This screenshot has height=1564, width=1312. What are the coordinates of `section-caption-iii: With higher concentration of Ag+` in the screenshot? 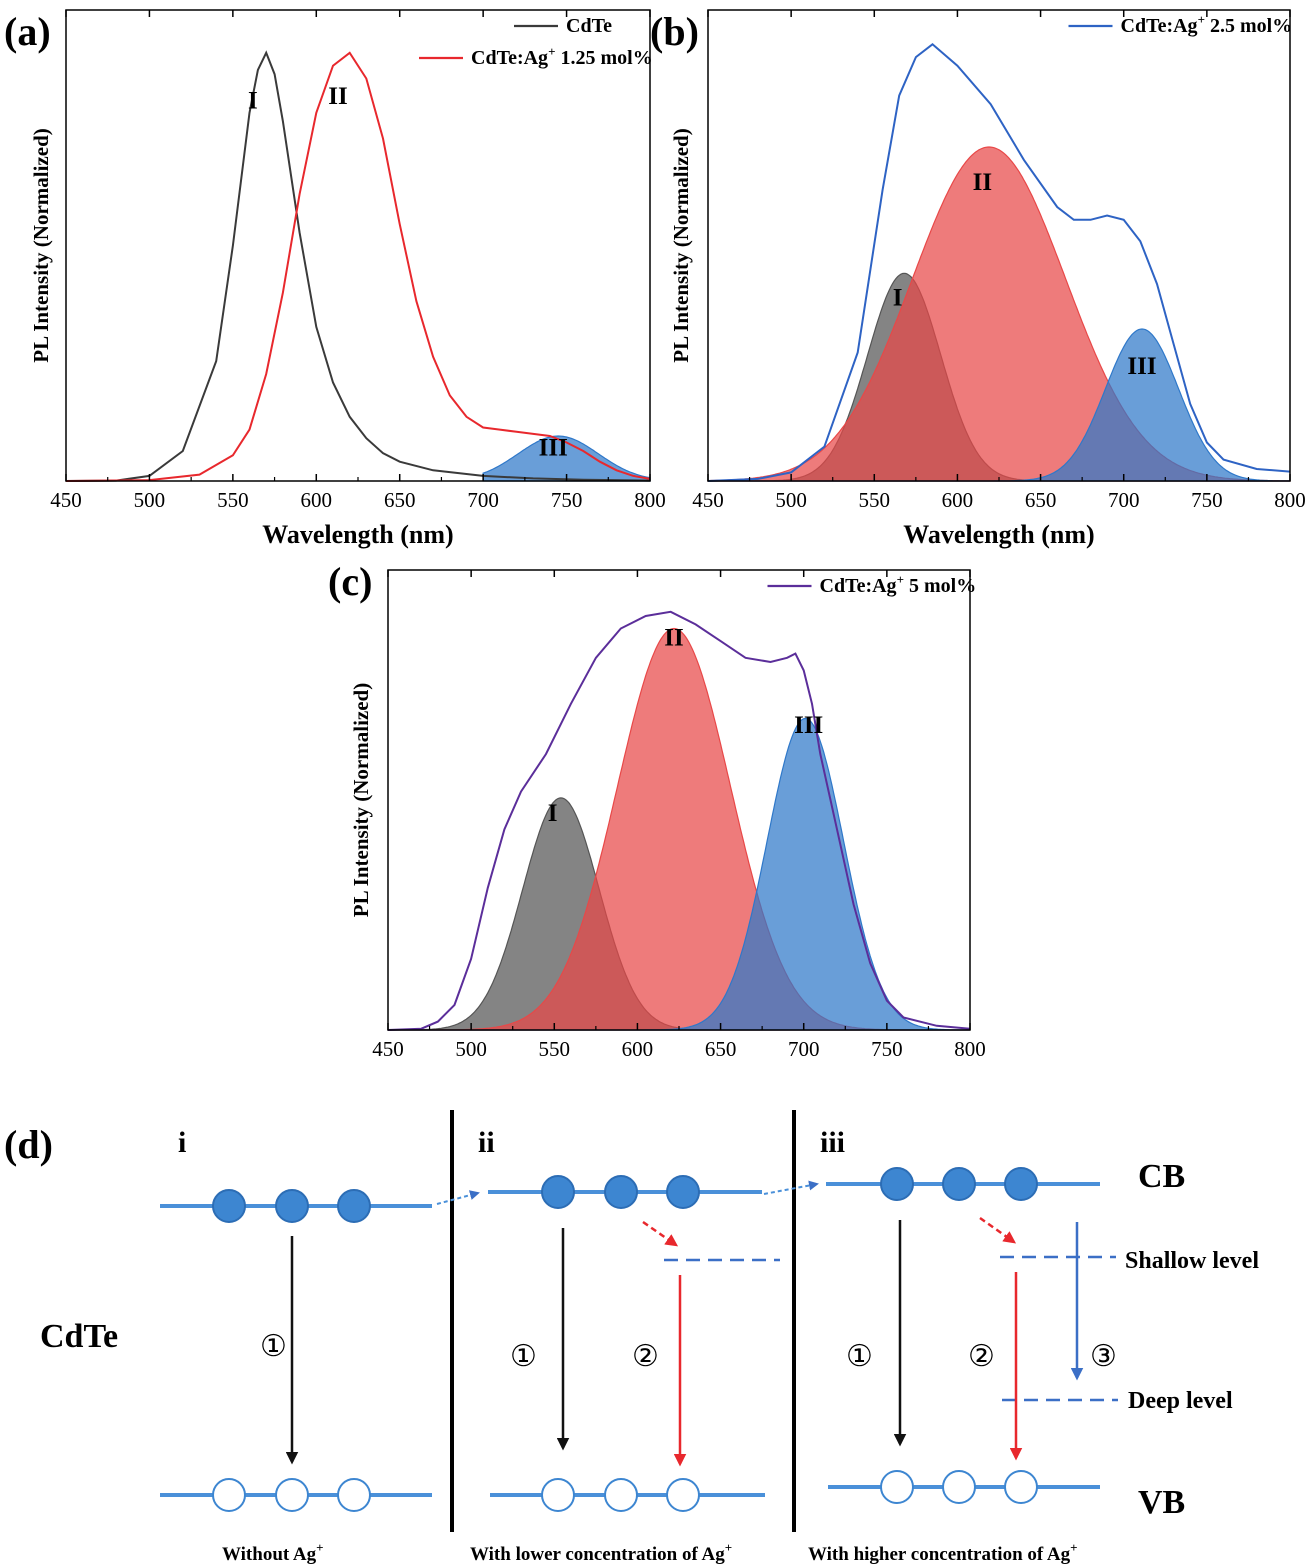 It's located at (943, 1552).